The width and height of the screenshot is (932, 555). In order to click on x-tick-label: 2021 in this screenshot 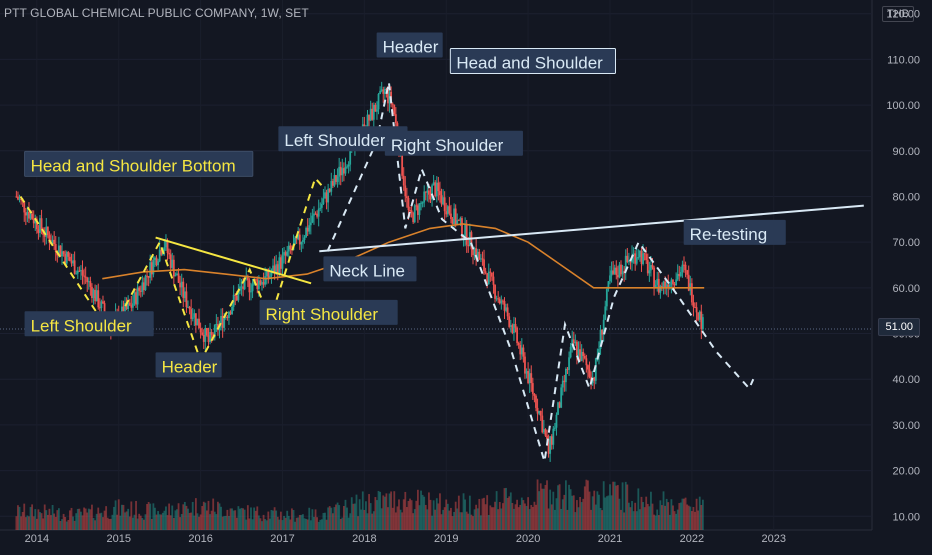, I will do `click(610, 539)`.